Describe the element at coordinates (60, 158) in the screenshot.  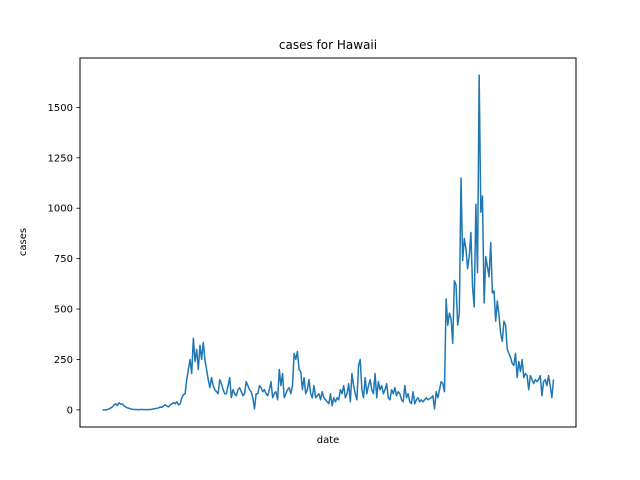
I see `y-tick-label: 1250` at that location.